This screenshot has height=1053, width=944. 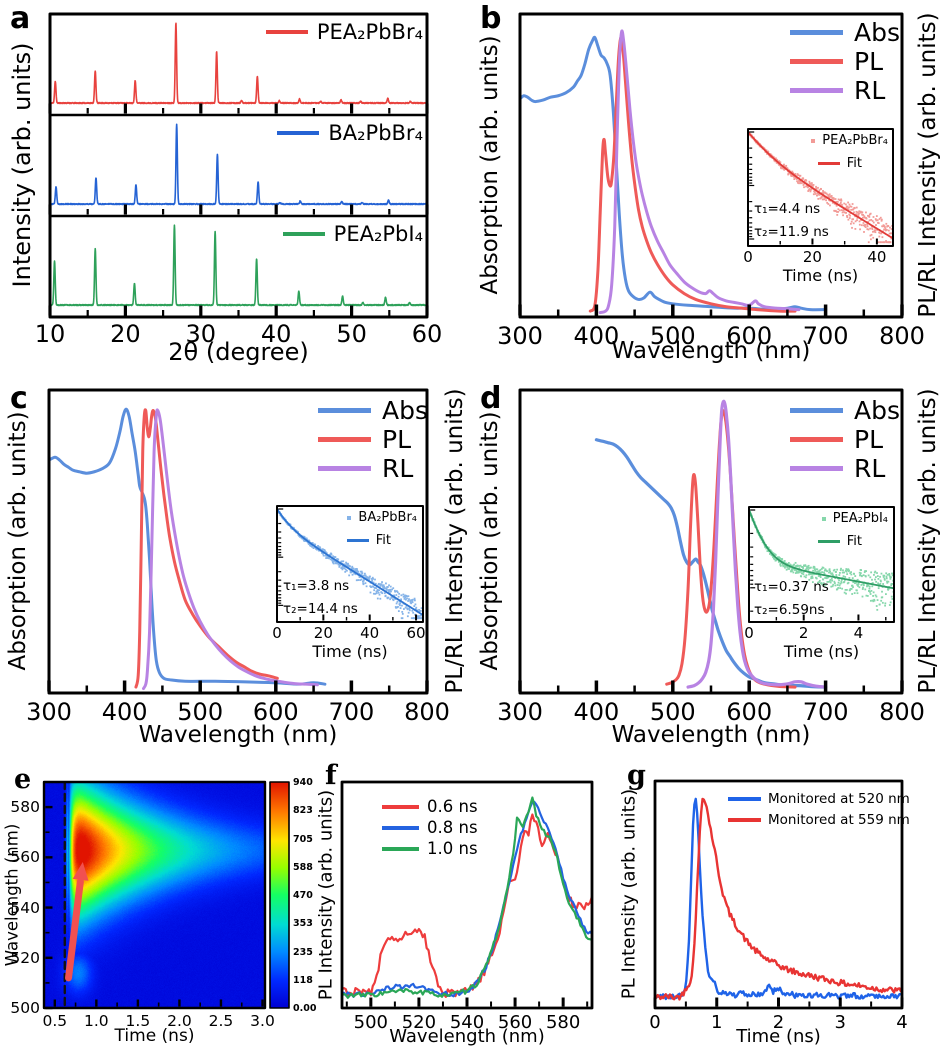 I want to click on slice-y-axis-label: PL Intensity (arb. units), so click(x=326, y=895).